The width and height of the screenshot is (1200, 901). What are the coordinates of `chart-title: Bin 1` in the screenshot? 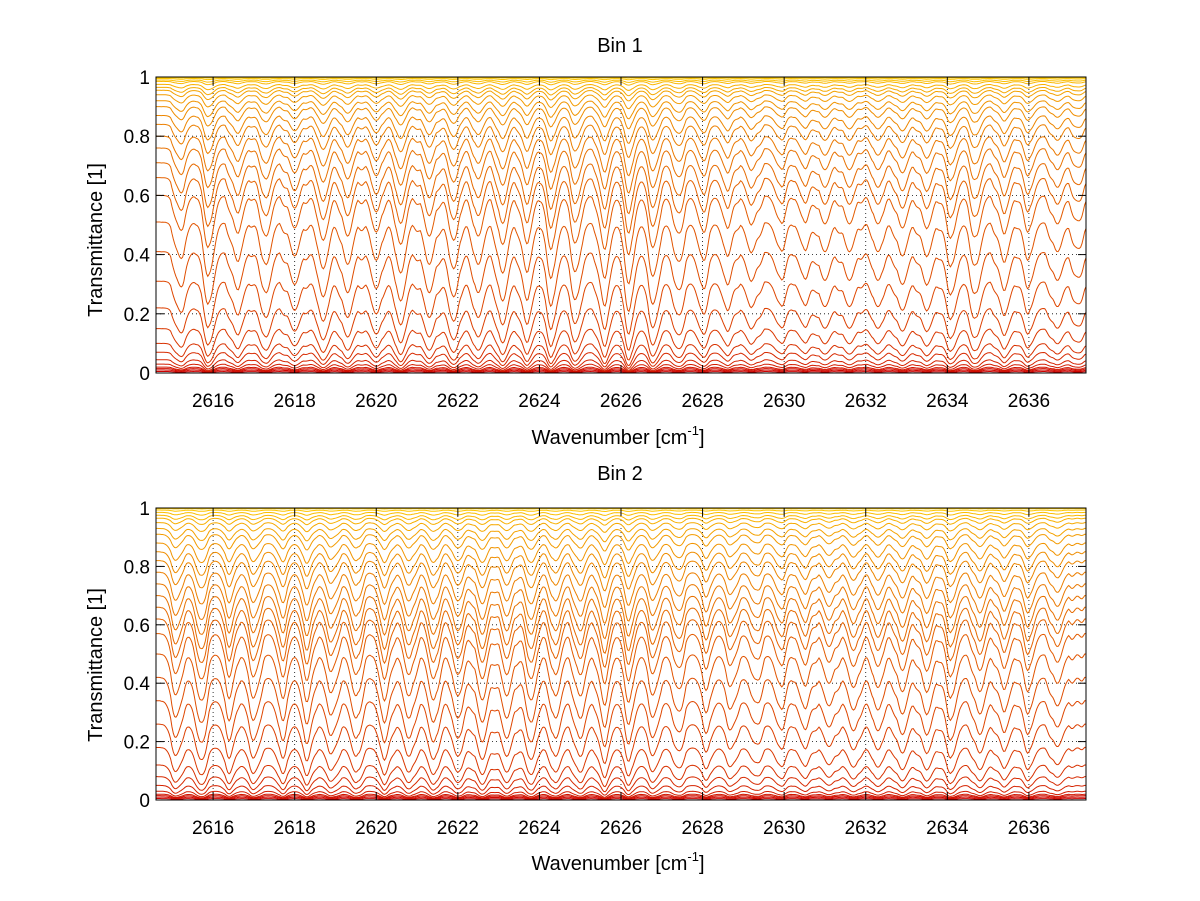 It's located at (620, 46).